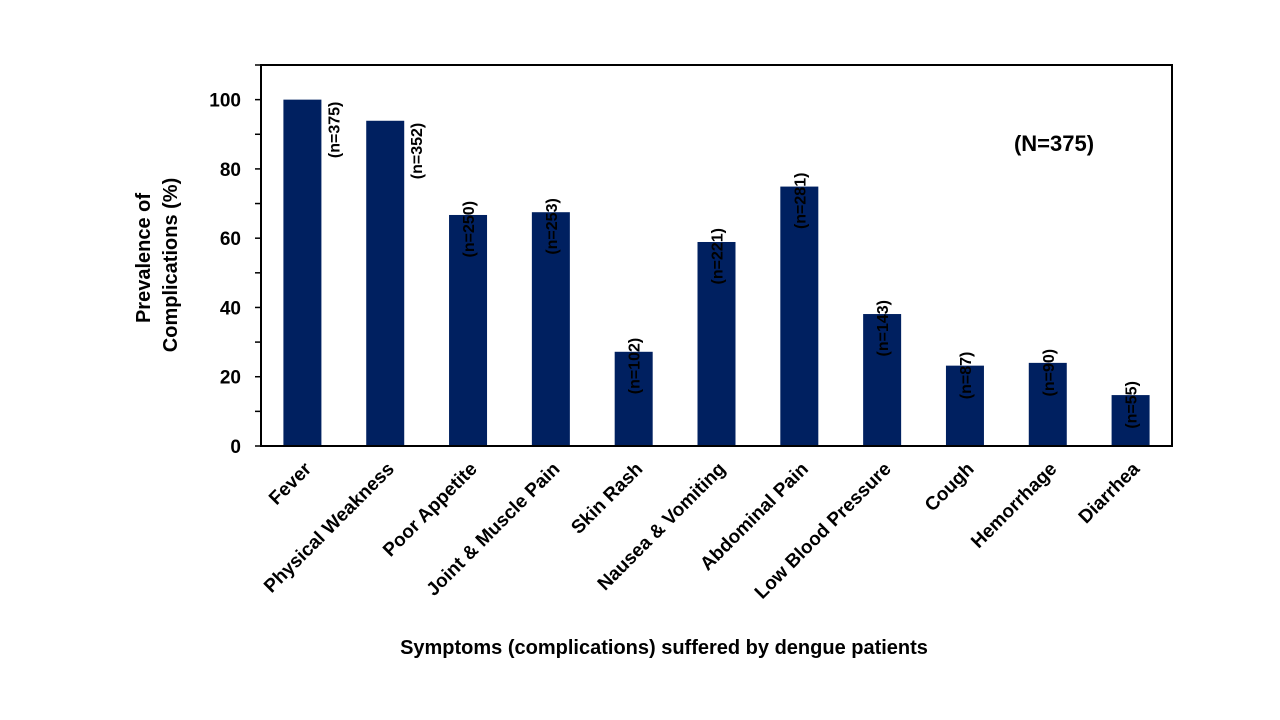  What do you see at coordinates (1054, 143) in the screenshot?
I see `total-n-annotation: (N=375)` at bounding box center [1054, 143].